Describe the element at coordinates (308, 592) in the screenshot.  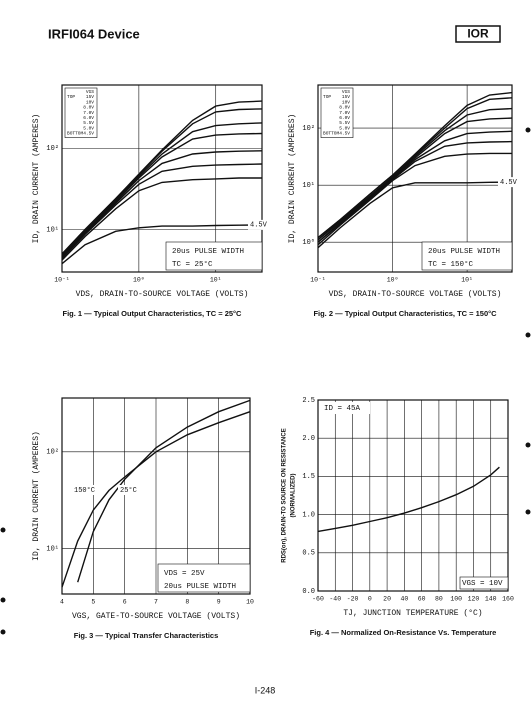
I see `y-tick-label: 0.0` at that location.